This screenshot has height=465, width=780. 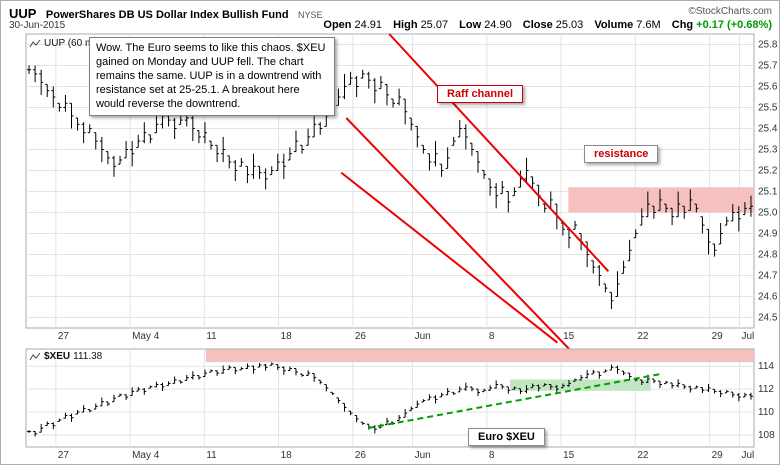 What do you see at coordinates (768, 192) in the screenshot?
I see `y-tick-label: 25.1` at bounding box center [768, 192].